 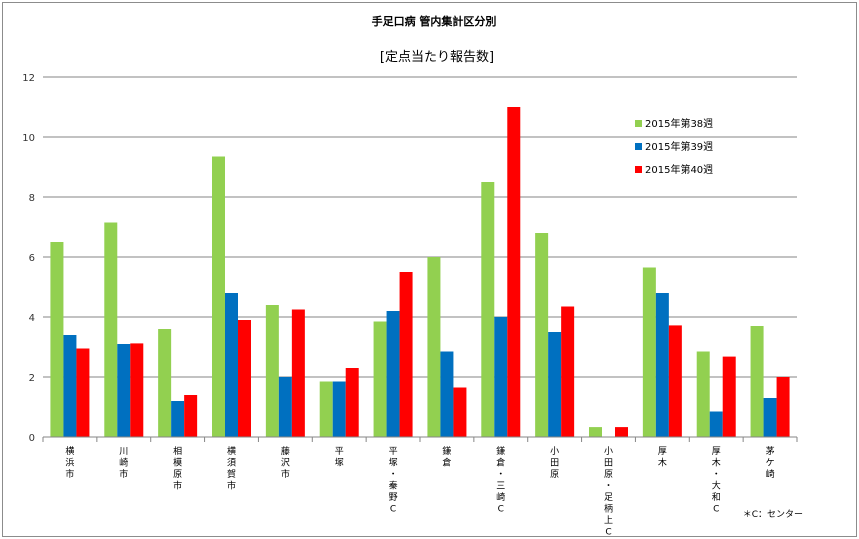 What do you see at coordinates (177, 451) in the screenshot?
I see `x-tick-label: 相` at bounding box center [177, 451].